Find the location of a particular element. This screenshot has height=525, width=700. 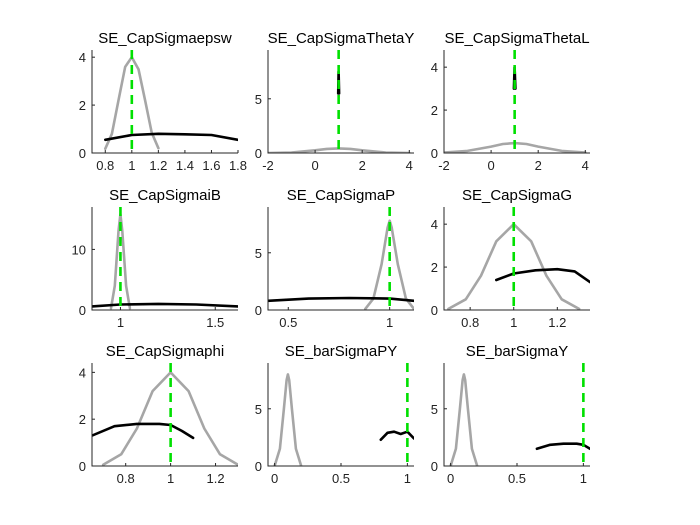

x-tick-label: 1.4 is located at coordinates (185, 165).